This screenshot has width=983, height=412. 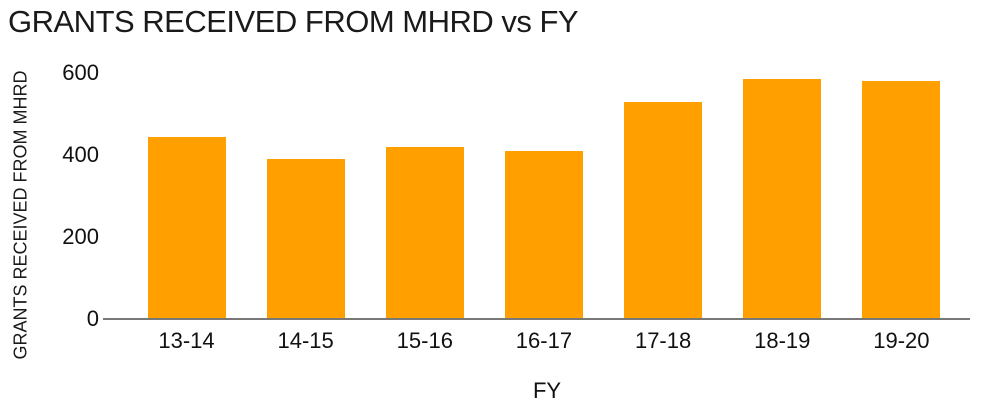 What do you see at coordinates (20, 215) in the screenshot?
I see `y-axis-title: GRANTS RECEIVED FROM MHRD` at bounding box center [20, 215].